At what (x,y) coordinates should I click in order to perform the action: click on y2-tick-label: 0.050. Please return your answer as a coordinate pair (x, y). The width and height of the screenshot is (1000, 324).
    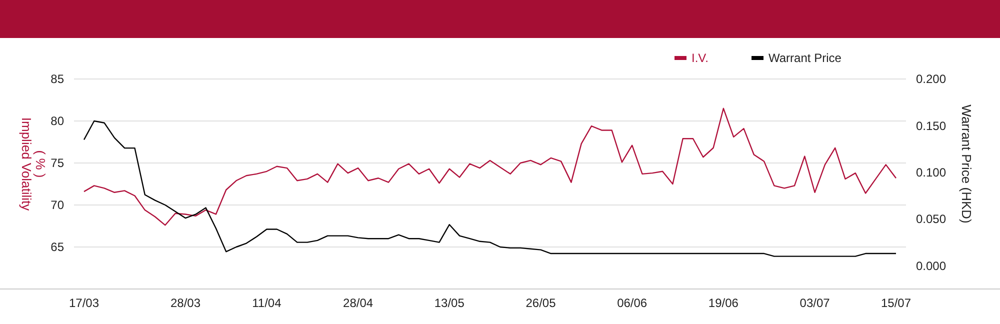
    Looking at the image, I should click on (931, 219).